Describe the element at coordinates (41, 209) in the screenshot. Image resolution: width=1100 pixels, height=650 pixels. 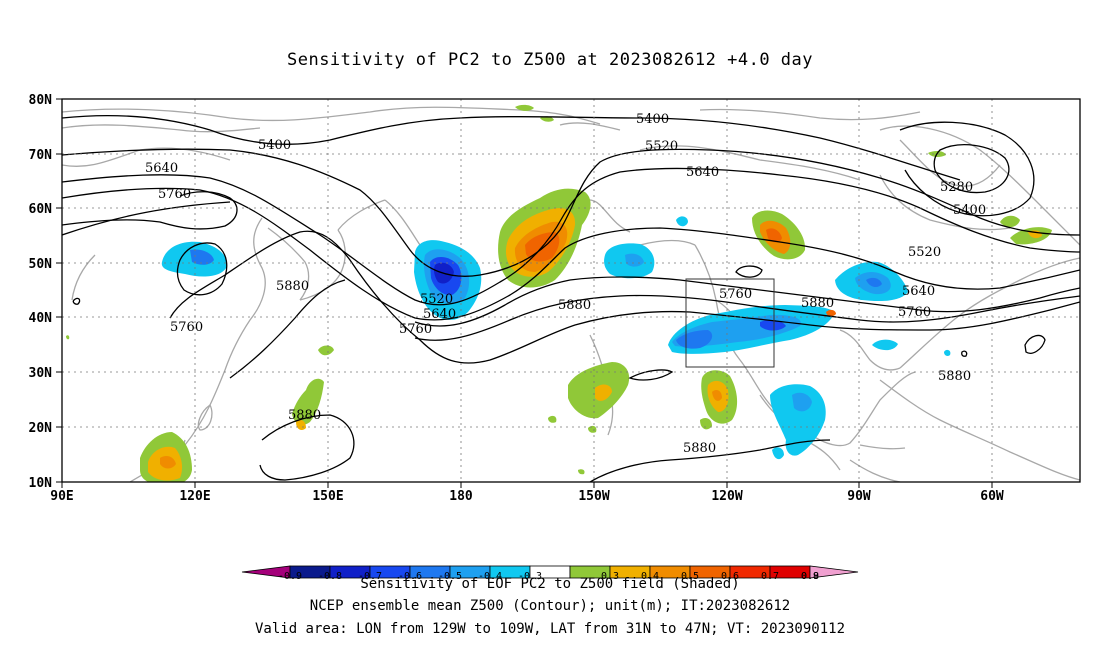
I see `lat-label: 60N` at that location.